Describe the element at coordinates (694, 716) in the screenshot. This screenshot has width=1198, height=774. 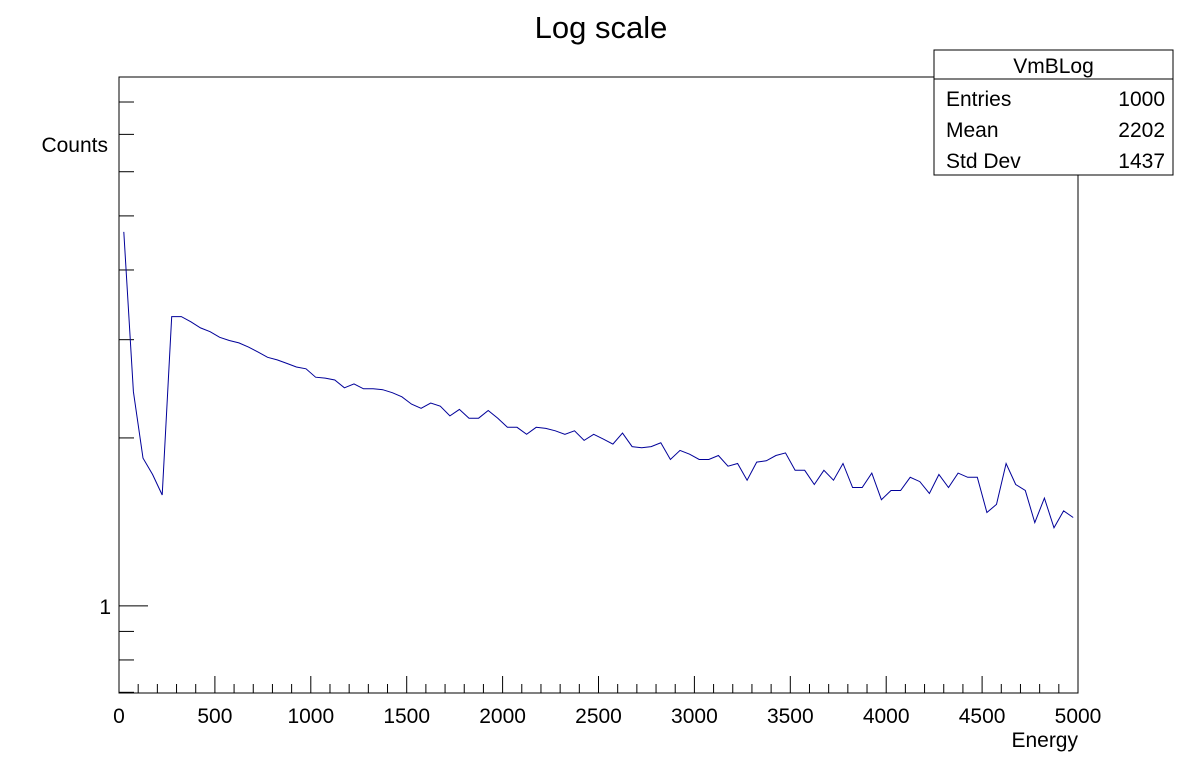
I see `x-tick-label: 3000` at that location.